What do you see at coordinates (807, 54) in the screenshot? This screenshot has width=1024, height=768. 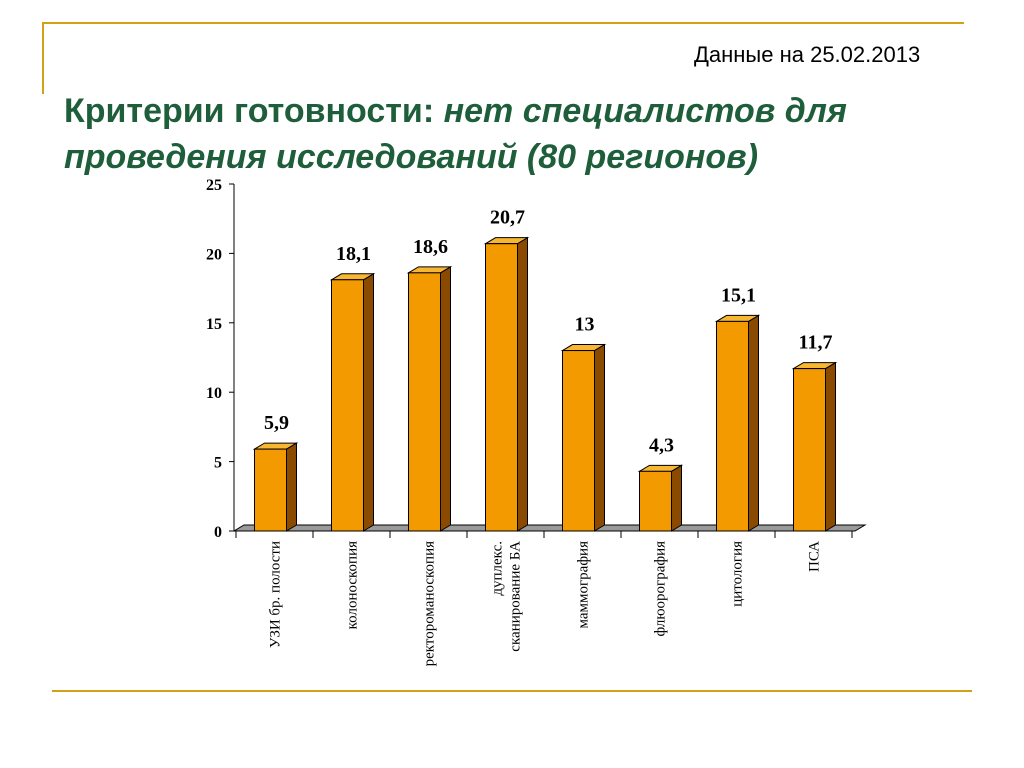 I see `date-note: Данные на 25.02.2013` at bounding box center [807, 54].